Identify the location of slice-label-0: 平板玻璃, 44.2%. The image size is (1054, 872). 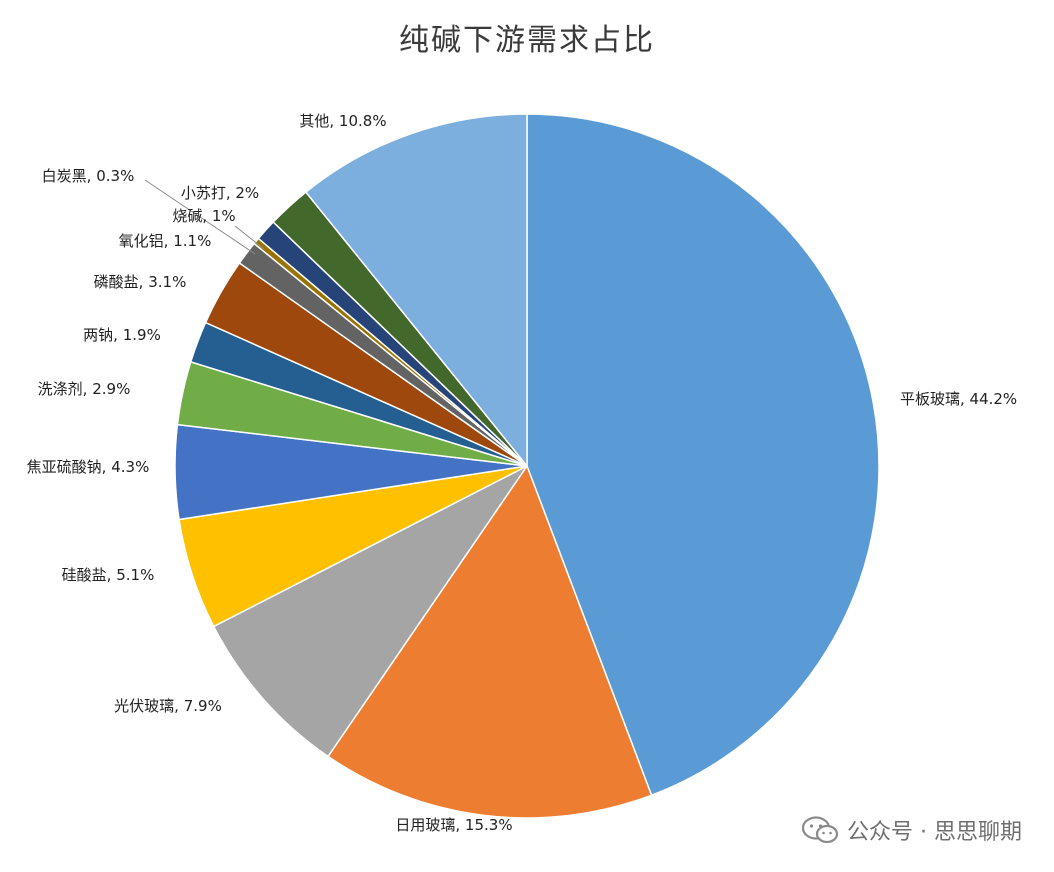
(958, 399).